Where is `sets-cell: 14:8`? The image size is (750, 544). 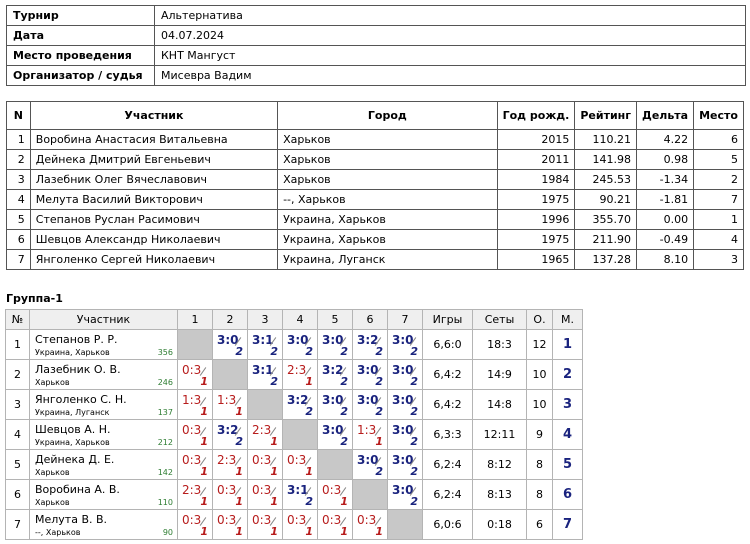 sets-cell: 14:8 is located at coordinates (499, 404).